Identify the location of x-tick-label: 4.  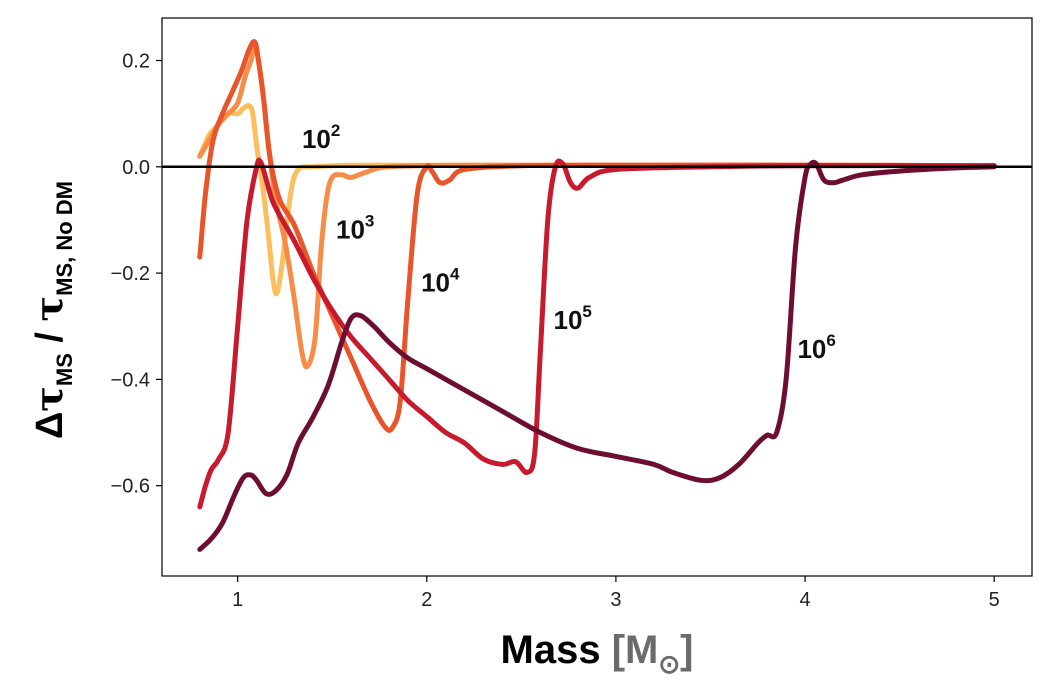
(804, 600).